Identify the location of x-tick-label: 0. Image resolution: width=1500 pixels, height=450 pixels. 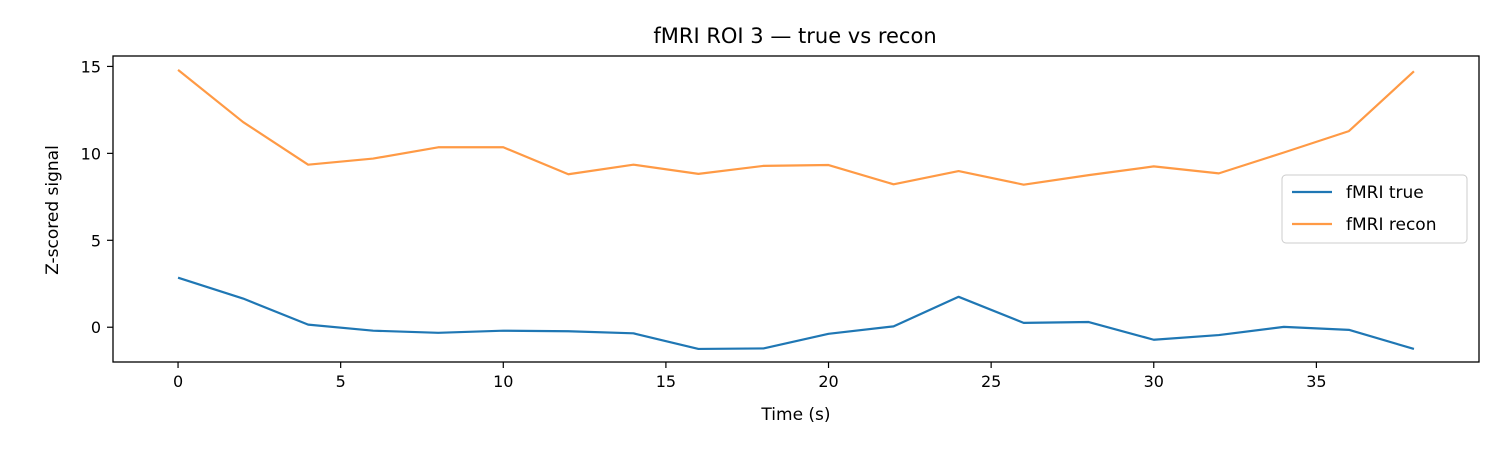
(178, 381).